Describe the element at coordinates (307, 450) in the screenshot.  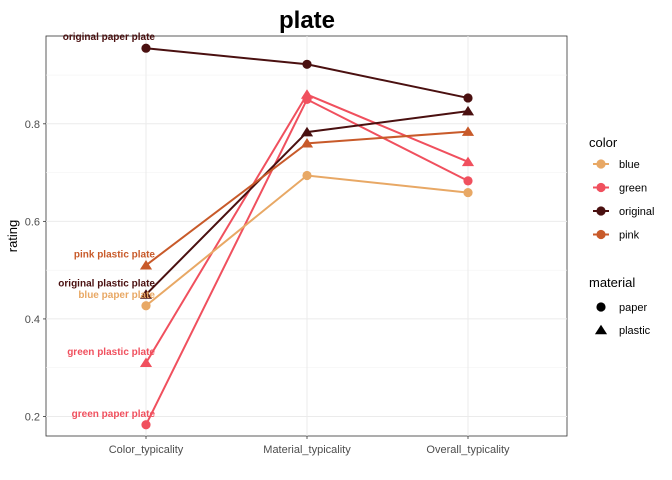
I see `x-tick-label: Material_typicality` at that location.